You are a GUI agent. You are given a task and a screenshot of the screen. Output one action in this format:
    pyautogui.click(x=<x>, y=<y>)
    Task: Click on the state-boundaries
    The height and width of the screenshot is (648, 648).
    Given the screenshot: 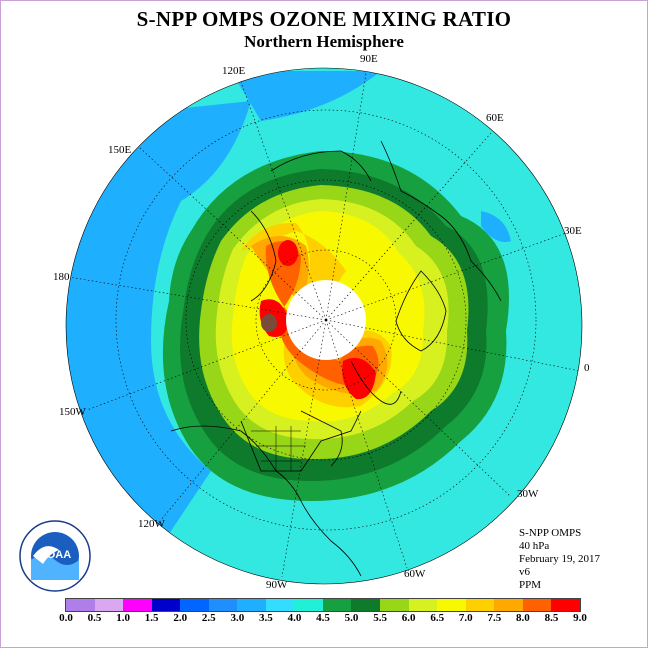 What is the action you would take?
    pyautogui.click(x=278, y=448)
    